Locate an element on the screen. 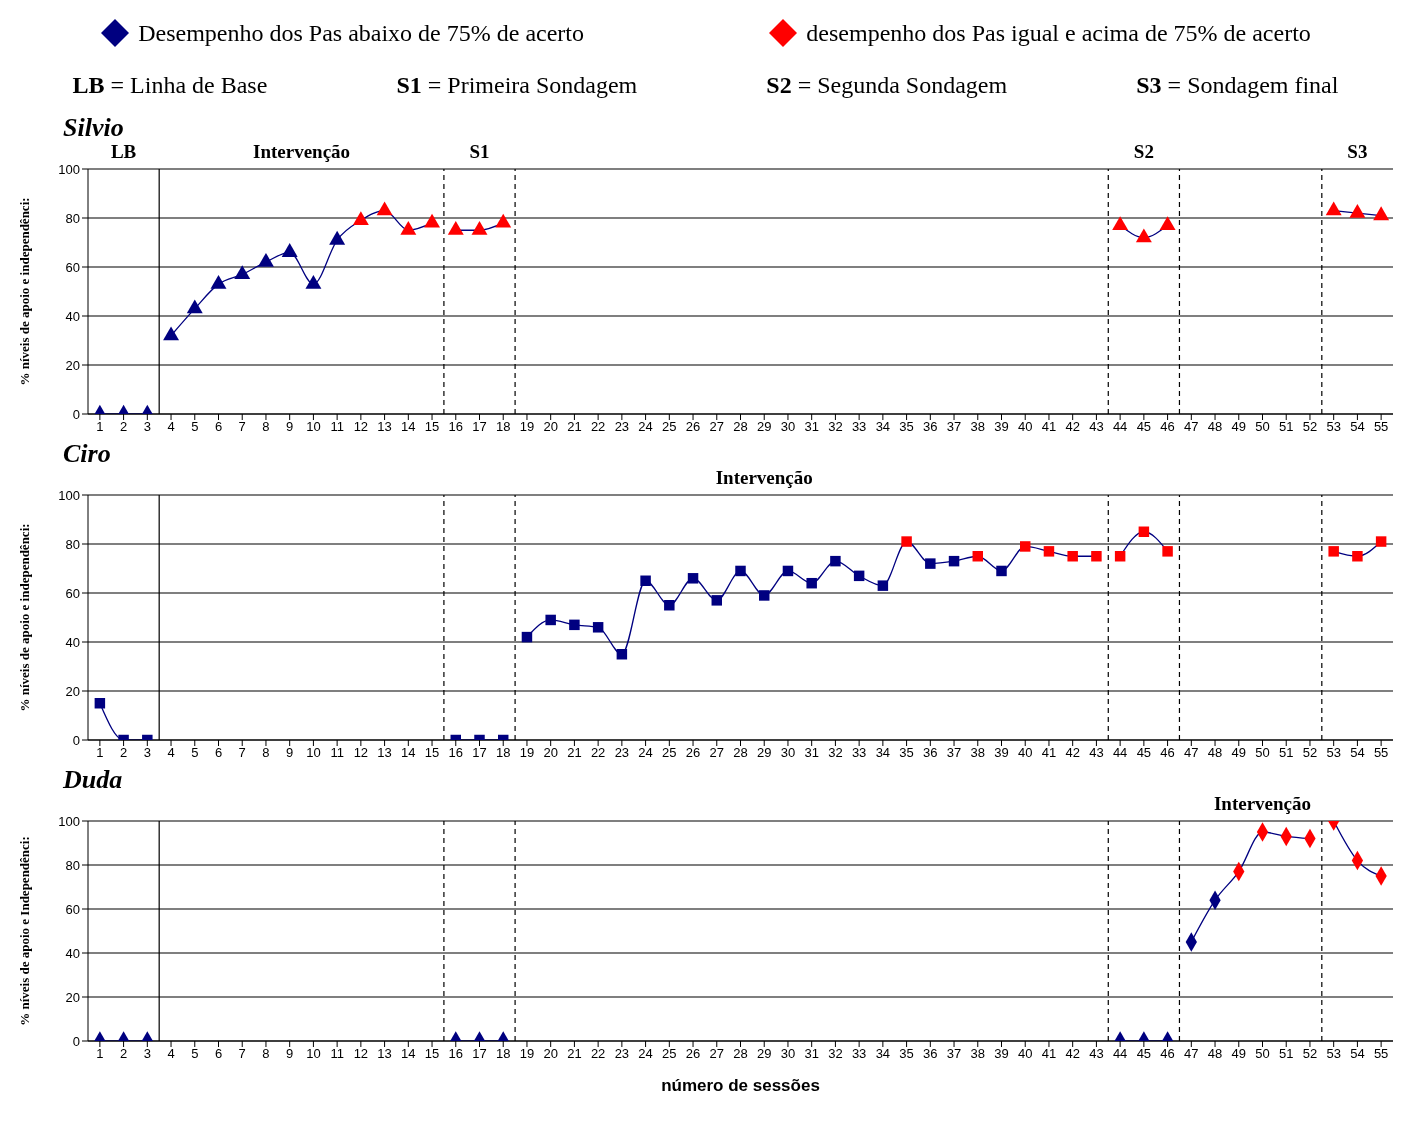 Image resolution: width=1411 pixels, height=1137 pixels. text: S2 is located at coordinates (1143, 152).